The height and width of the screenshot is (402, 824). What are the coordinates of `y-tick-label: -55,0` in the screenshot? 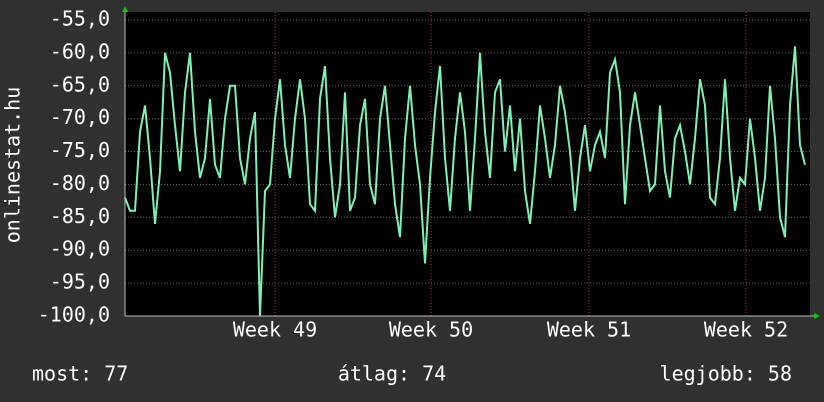 It's located at (80, 19).